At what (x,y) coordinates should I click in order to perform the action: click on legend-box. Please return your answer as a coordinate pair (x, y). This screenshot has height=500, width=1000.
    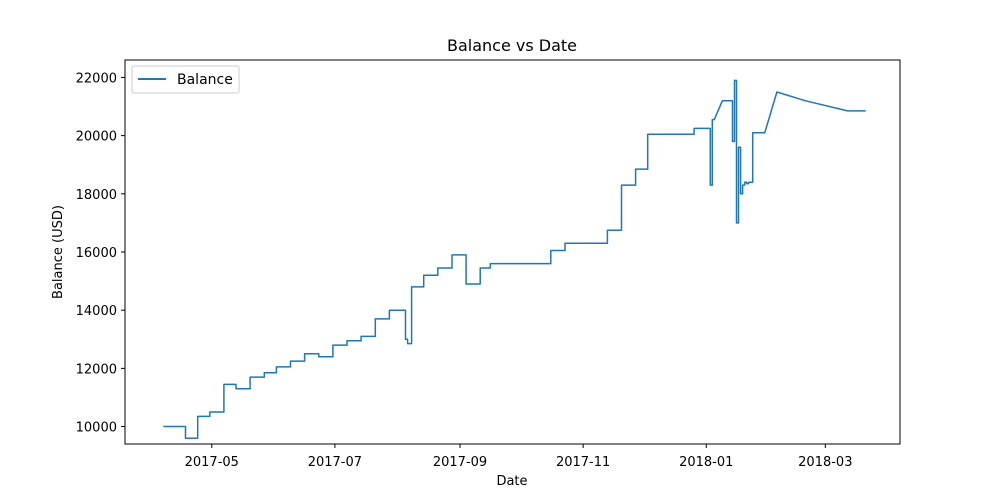
    Looking at the image, I should click on (185, 79).